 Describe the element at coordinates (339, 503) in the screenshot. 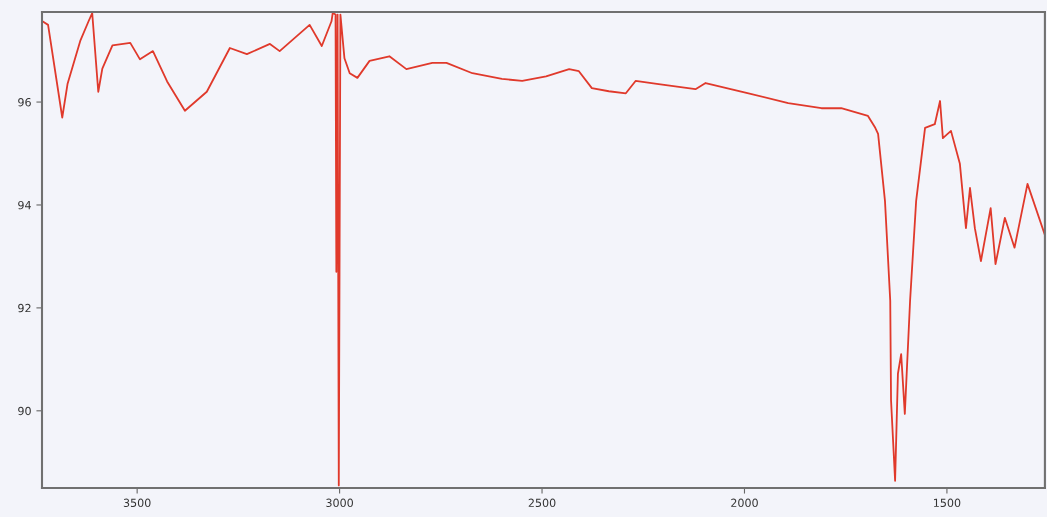

I see `x-tick-label: 3000` at that location.